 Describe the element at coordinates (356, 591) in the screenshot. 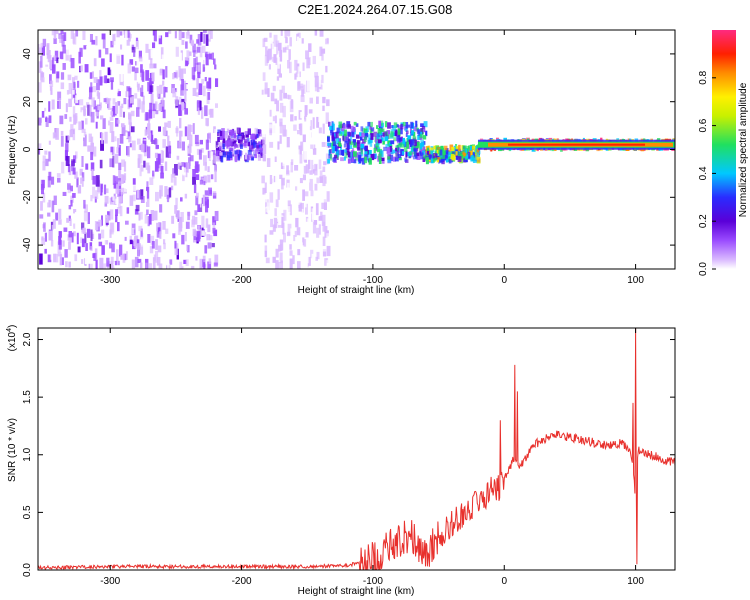

I see `snr-x-label: Height of straight line (km)` at that location.